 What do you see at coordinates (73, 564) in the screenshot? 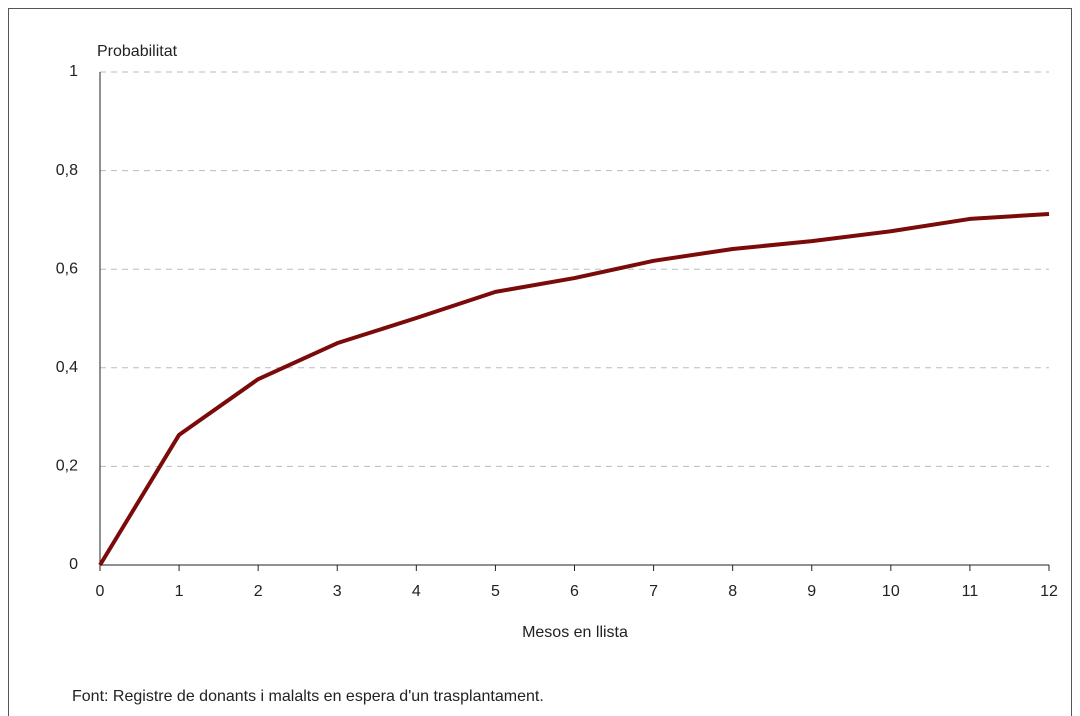
I see `y-tick-label: 0` at bounding box center [73, 564].